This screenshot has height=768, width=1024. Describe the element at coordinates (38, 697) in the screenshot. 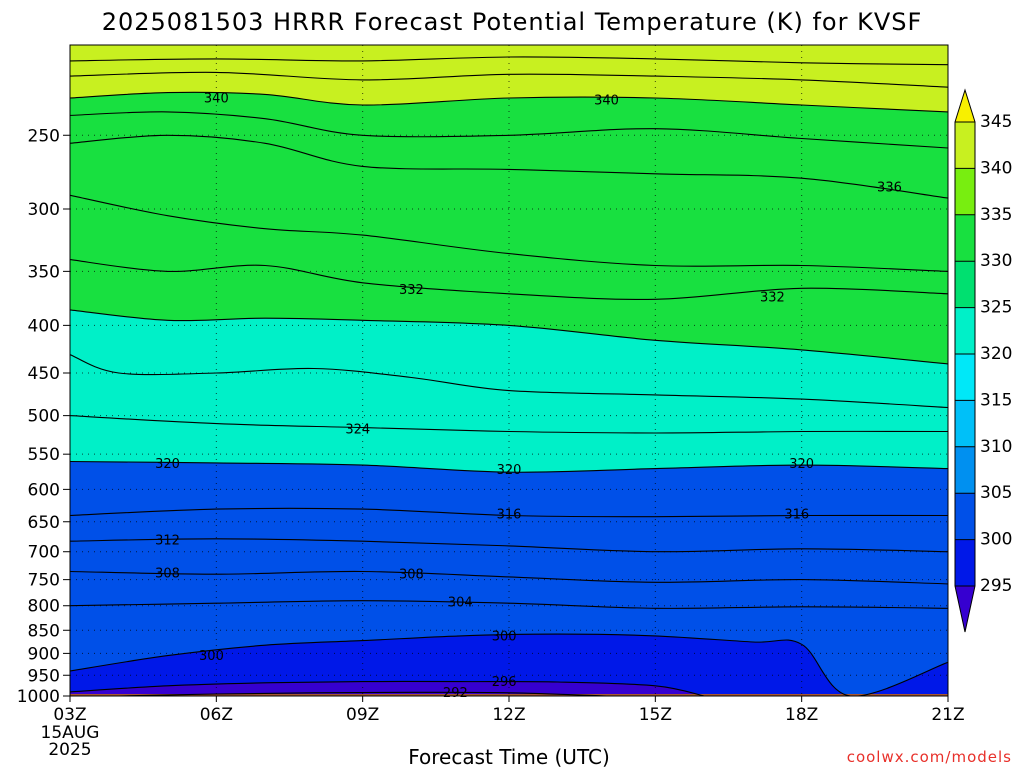

I see `y-tick-label: 1000` at that location.